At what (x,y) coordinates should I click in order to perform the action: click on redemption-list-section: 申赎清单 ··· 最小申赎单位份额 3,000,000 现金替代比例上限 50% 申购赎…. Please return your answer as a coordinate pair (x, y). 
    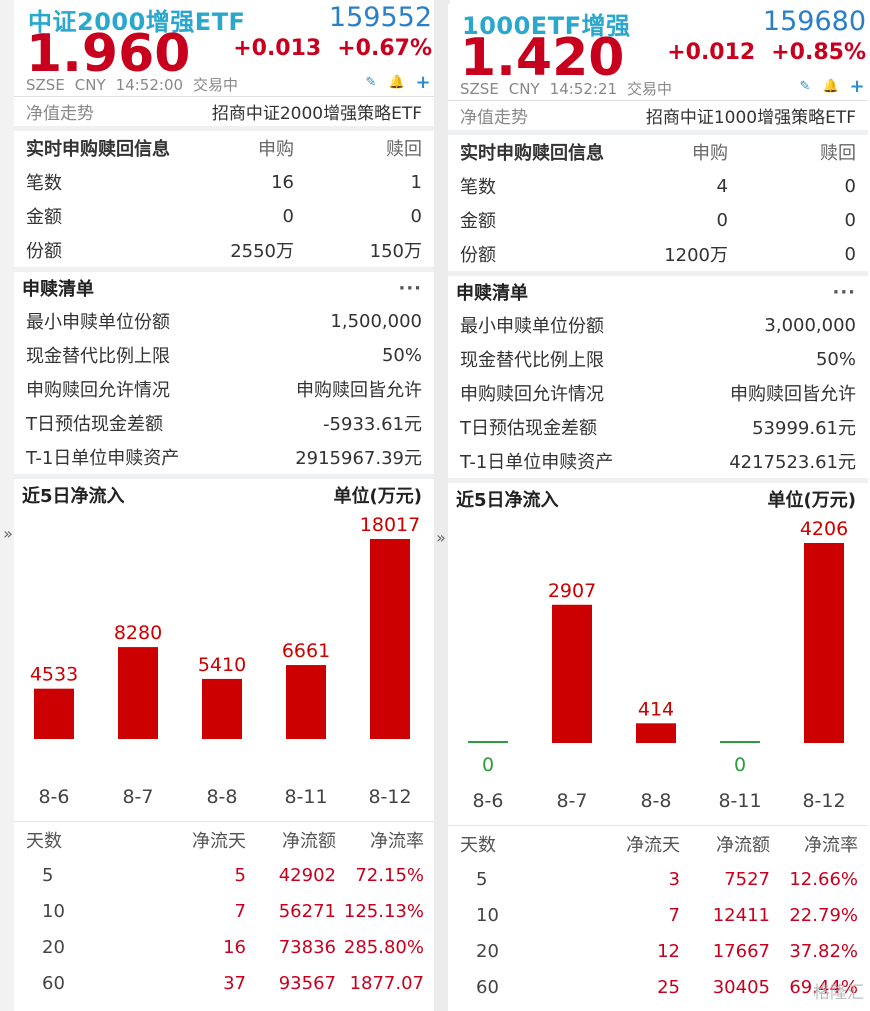
    Looking at the image, I should click on (658, 374).